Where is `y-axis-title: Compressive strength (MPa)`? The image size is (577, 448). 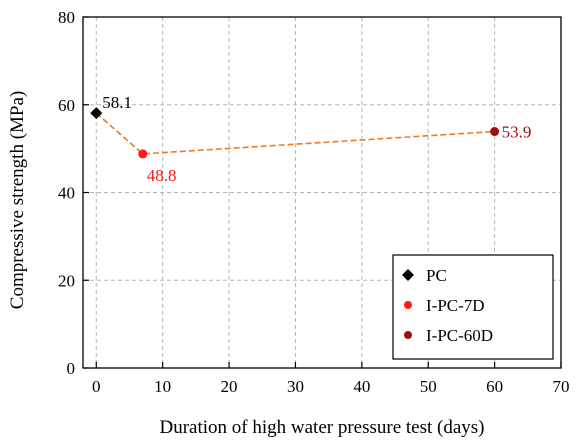 y-axis-title: Compressive strength (MPa) is located at coordinates (17, 200).